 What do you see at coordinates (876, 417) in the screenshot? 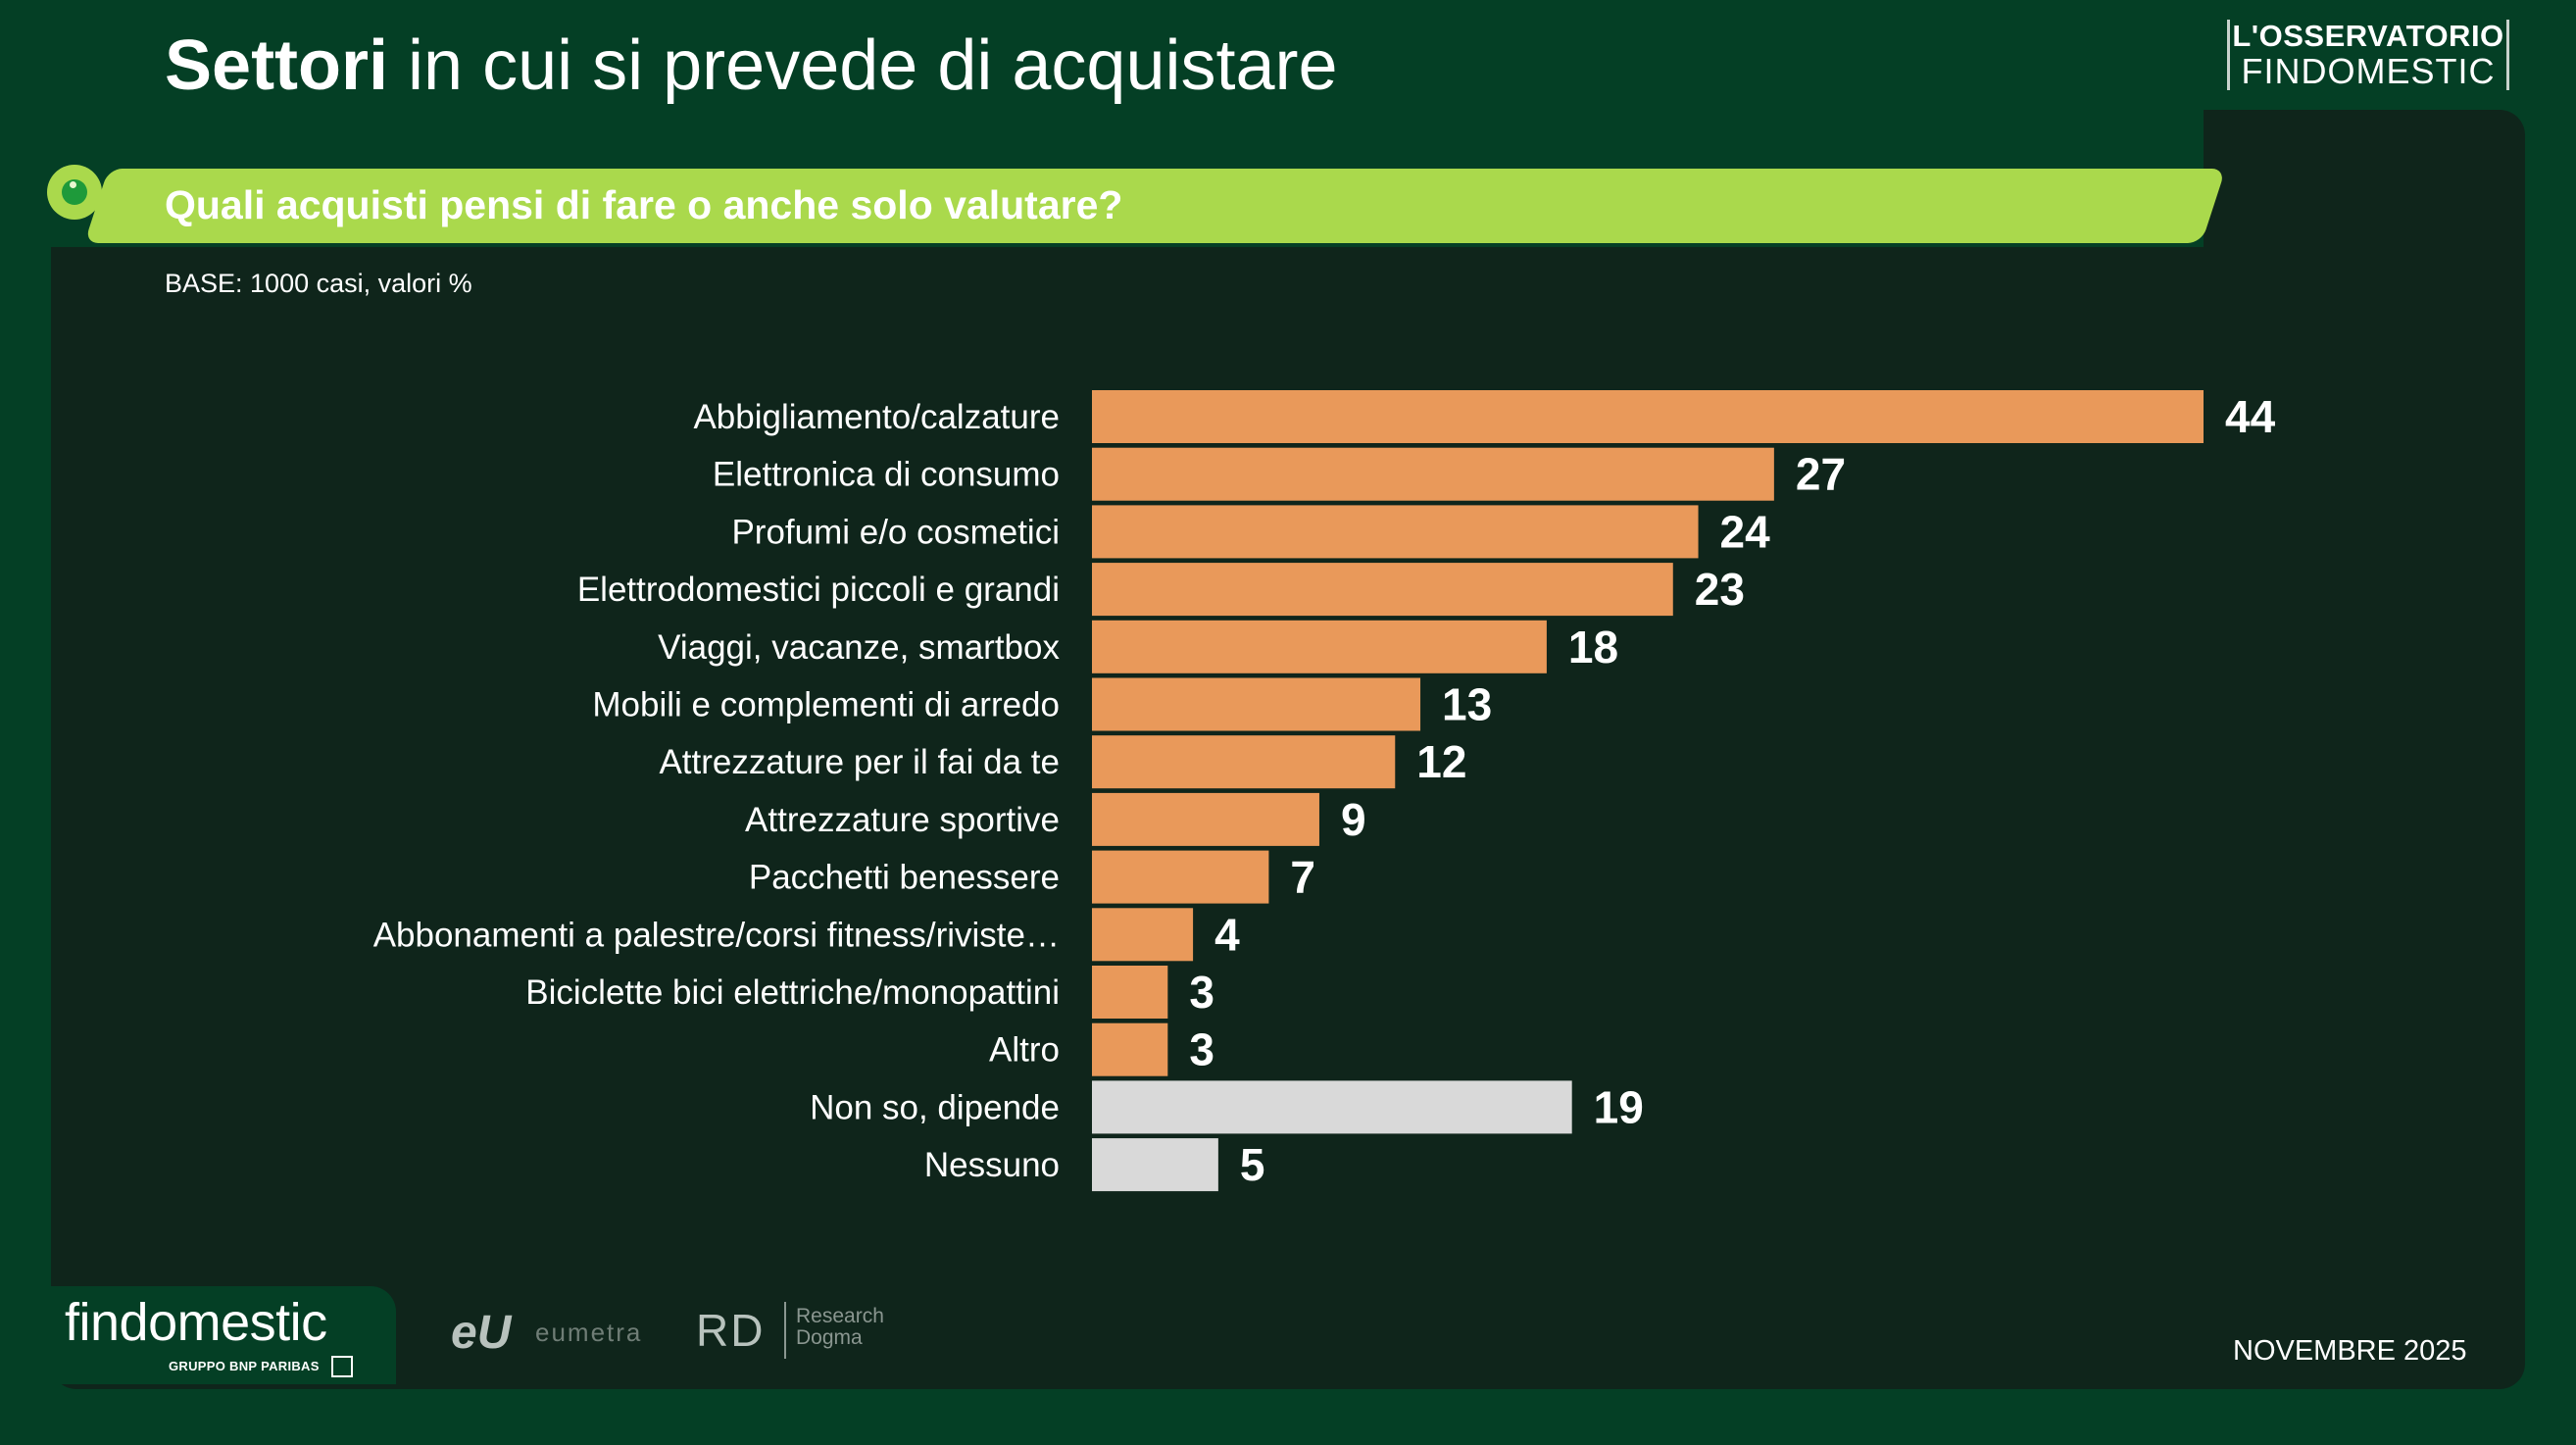
I see `category-label: Abbigliamento/calzature` at bounding box center [876, 417].